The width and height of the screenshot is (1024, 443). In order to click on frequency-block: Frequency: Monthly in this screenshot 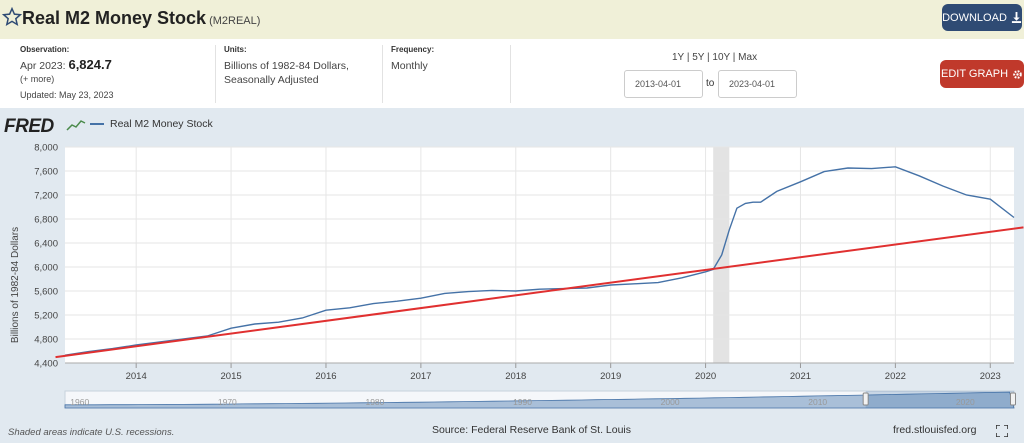, I will do `click(412, 59)`.